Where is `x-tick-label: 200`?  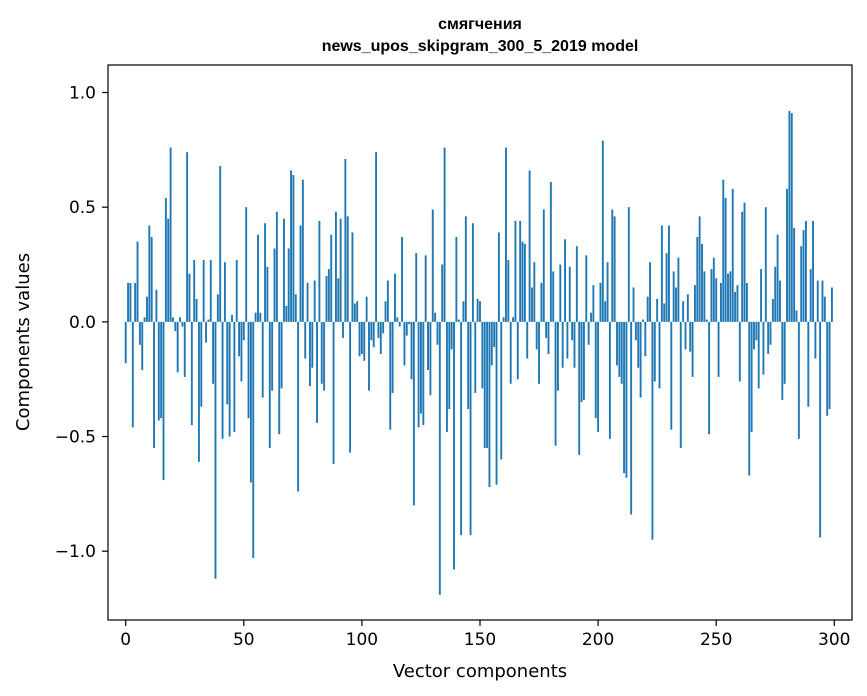 x-tick-label: 200 is located at coordinates (598, 640).